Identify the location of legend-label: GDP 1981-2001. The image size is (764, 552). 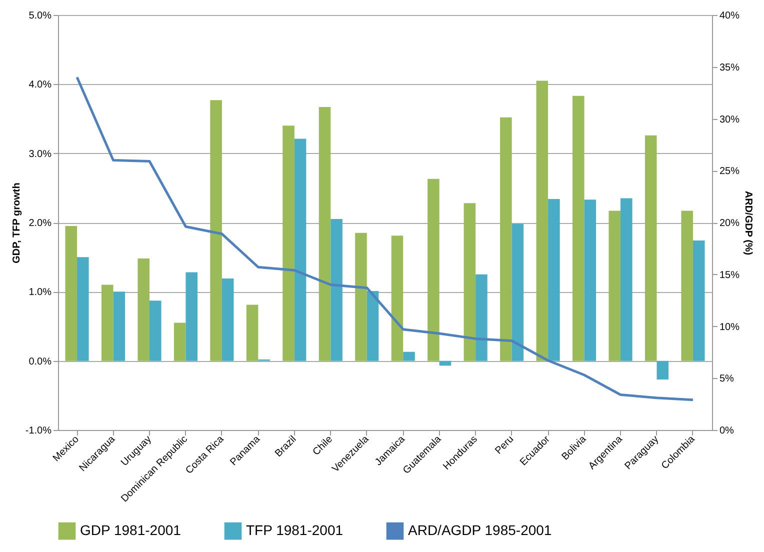
(131, 530).